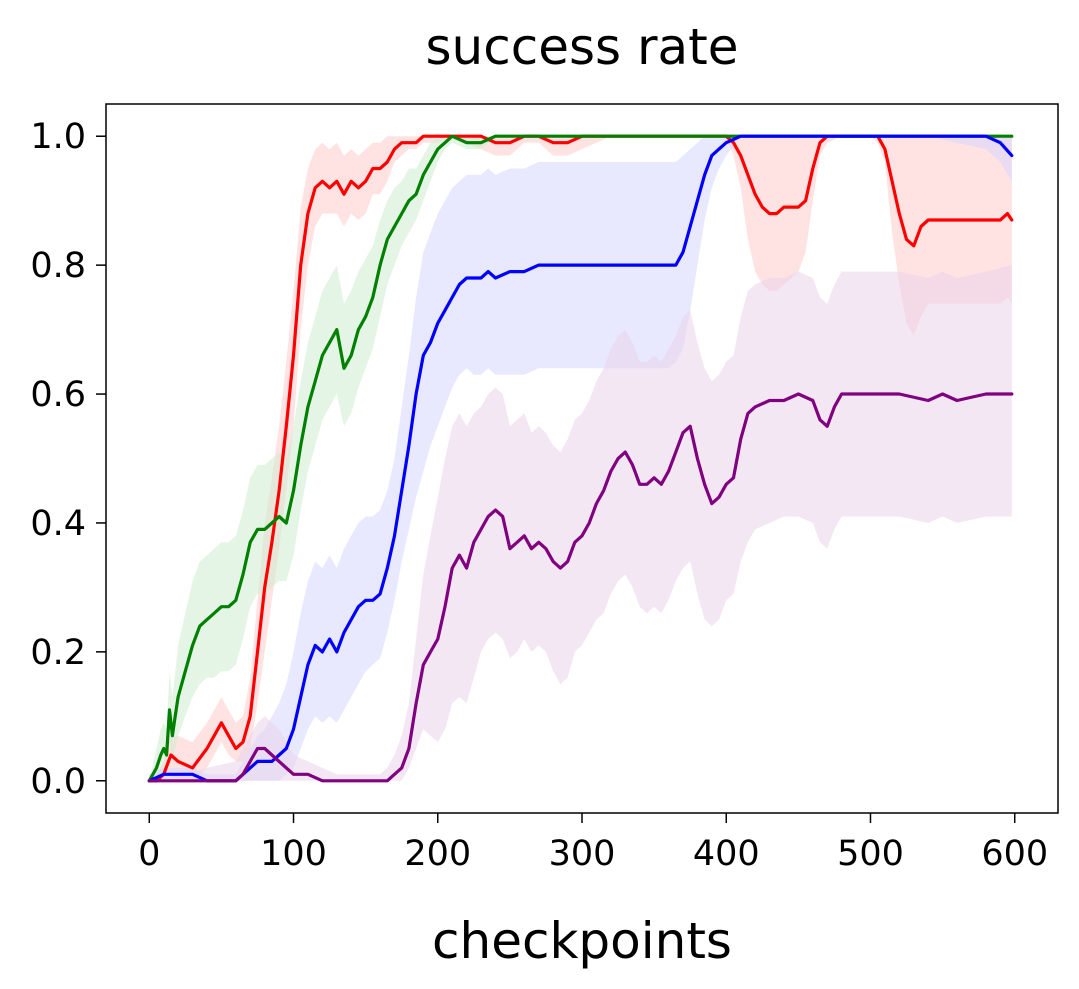 The image size is (1079, 989). I want to click on chart-title: success rate, so click(581, 47).